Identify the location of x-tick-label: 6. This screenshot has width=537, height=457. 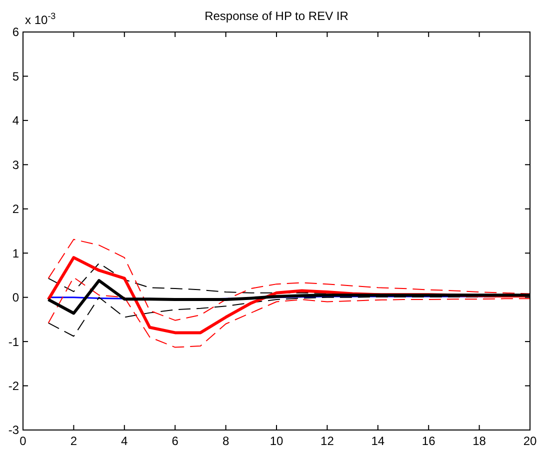
(175, 441).